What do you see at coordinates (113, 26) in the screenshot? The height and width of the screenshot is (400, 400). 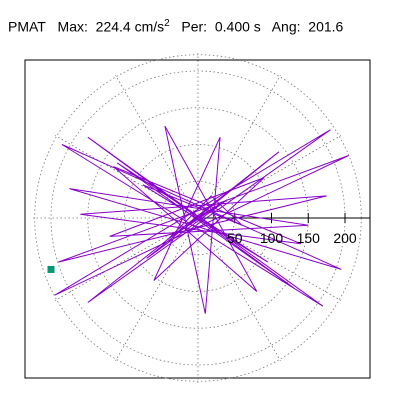 I see `max-value: 224.4` at bounding box center [113, 26].